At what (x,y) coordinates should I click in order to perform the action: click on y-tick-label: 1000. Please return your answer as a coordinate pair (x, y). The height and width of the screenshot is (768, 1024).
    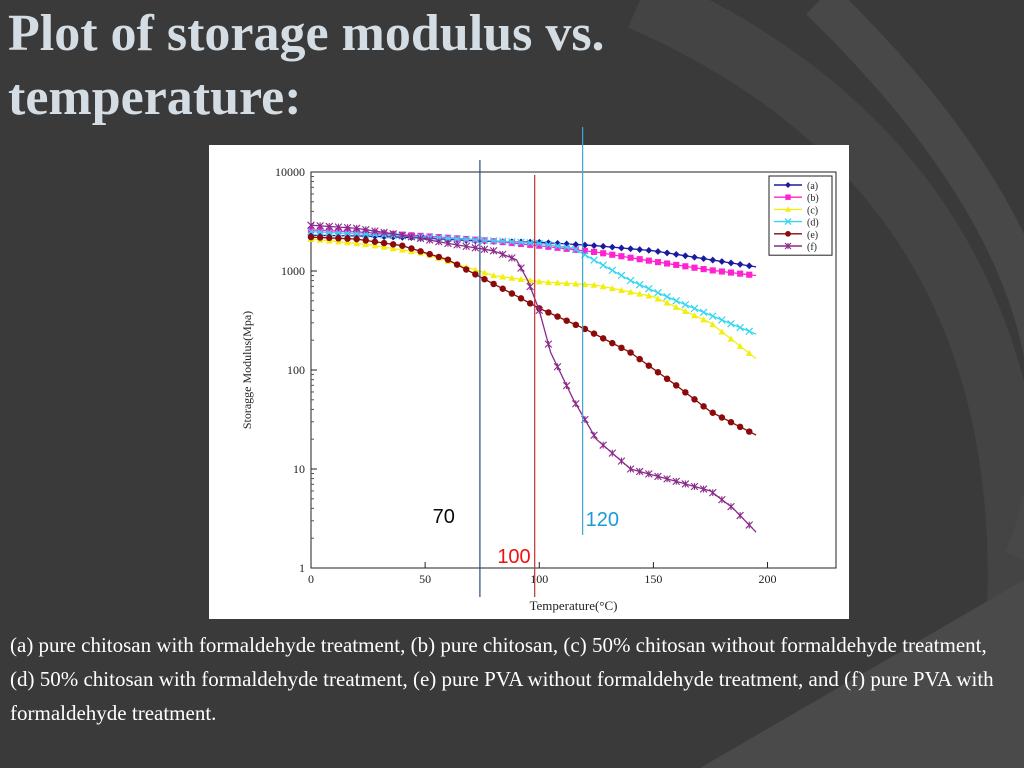
    Looking at the image, I should click on (293, 271).